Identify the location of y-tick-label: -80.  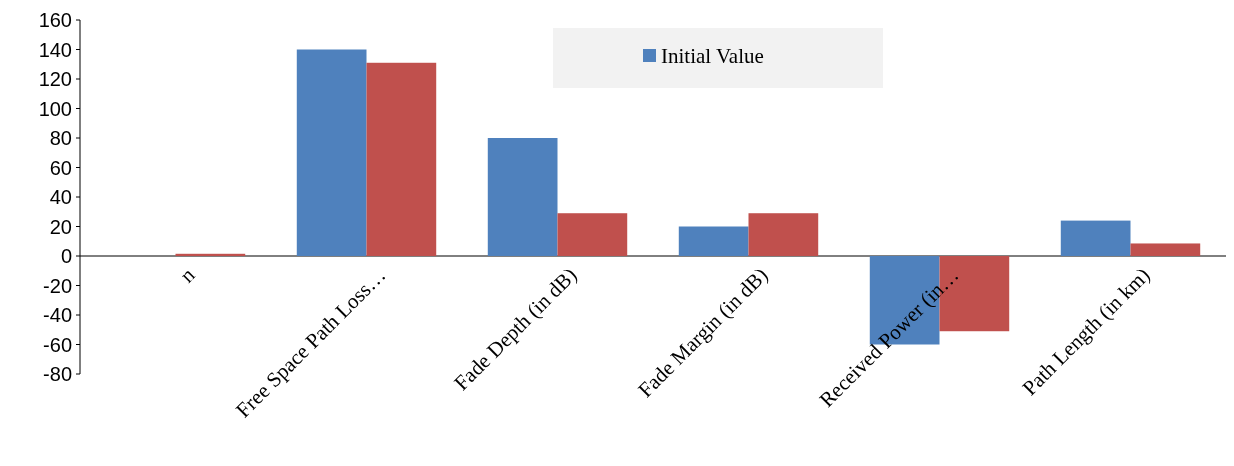
(57, 374).